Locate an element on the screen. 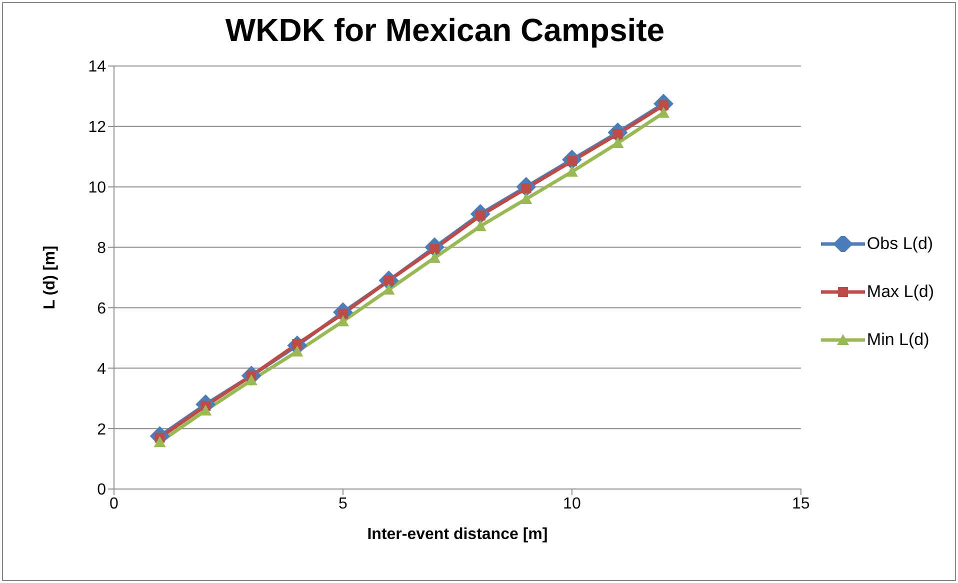 The image size is (958, 583). y-tick-label: 10 is located at coordinates (97, 188).